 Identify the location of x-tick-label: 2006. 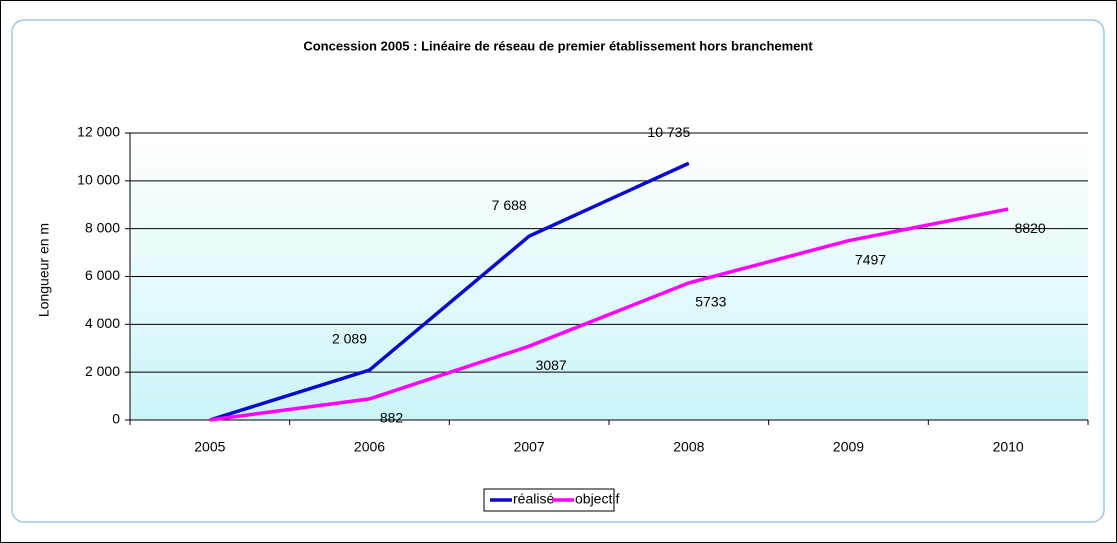
(369, 447).